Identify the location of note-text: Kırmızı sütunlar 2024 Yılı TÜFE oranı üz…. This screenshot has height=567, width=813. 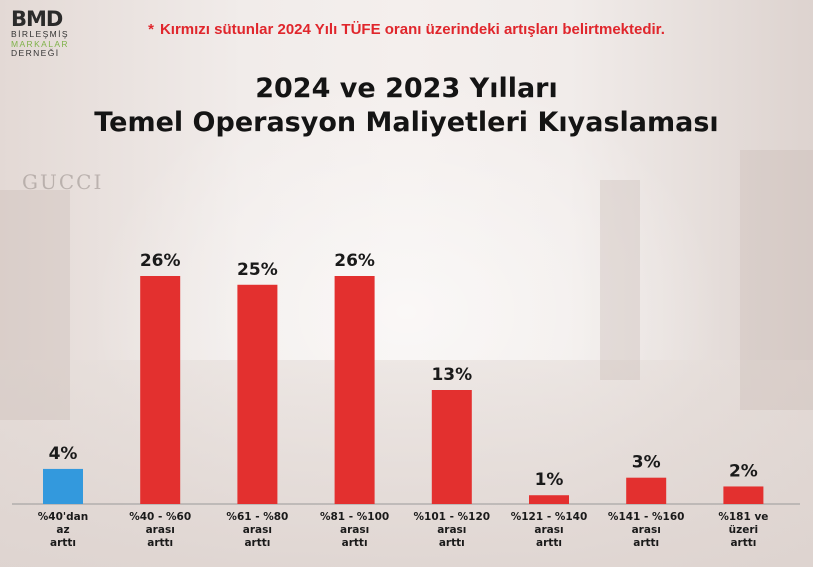
(412, 29).